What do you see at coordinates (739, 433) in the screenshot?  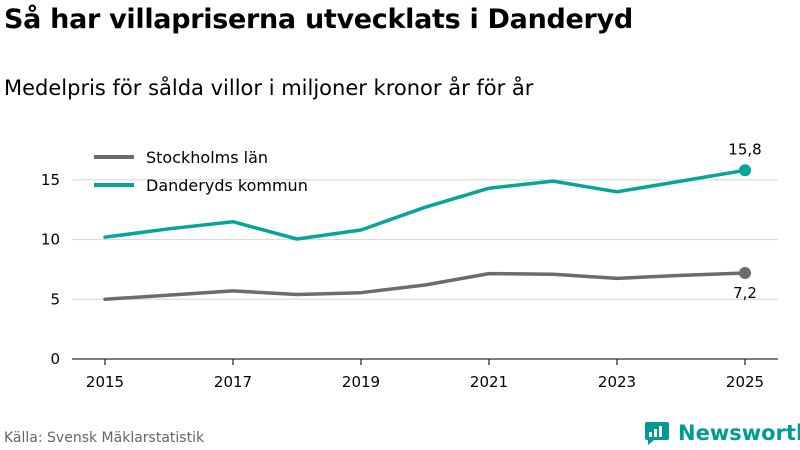 I see `brand-name: Newsworthy` at bounding box center [739, 433].